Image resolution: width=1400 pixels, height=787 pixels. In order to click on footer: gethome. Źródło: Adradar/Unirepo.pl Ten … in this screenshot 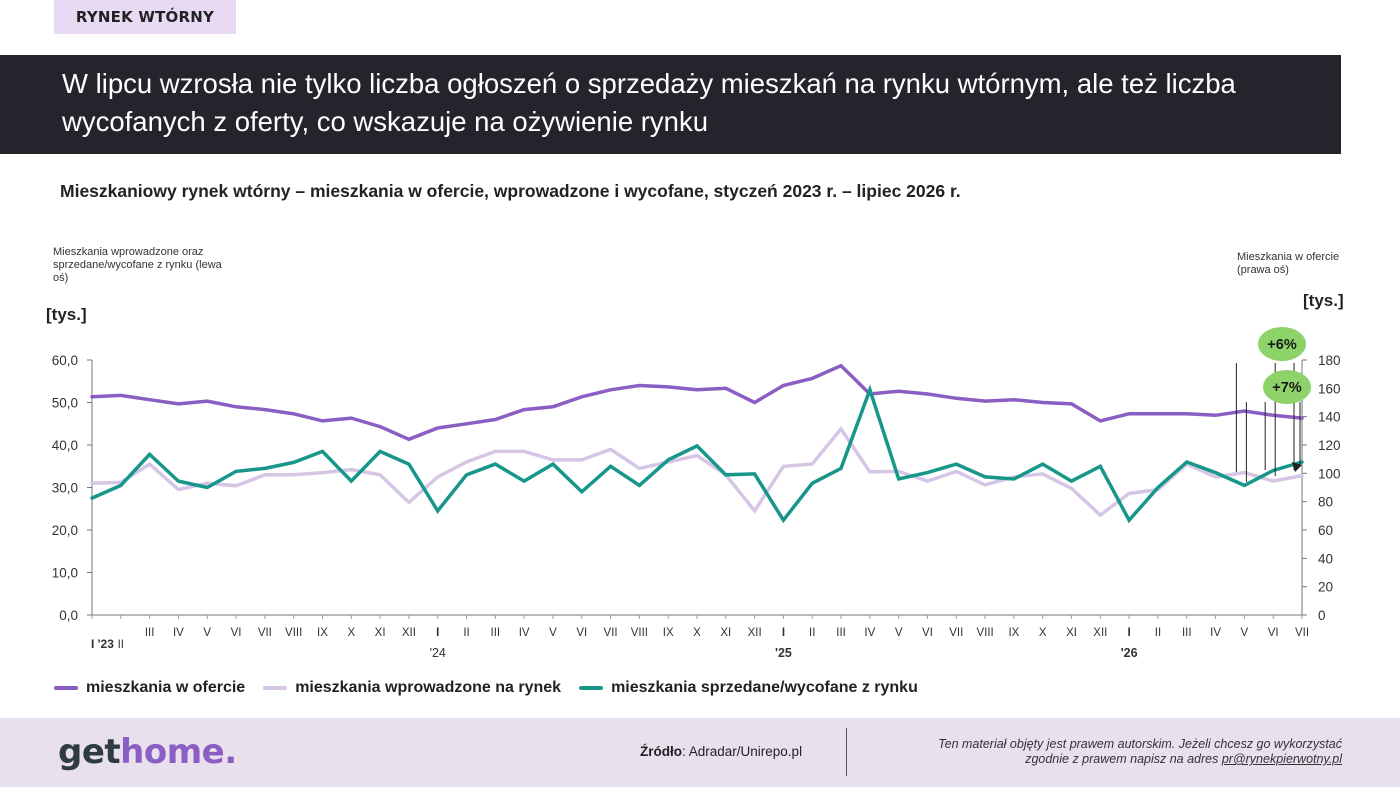, I will do `click(700, 752)`.